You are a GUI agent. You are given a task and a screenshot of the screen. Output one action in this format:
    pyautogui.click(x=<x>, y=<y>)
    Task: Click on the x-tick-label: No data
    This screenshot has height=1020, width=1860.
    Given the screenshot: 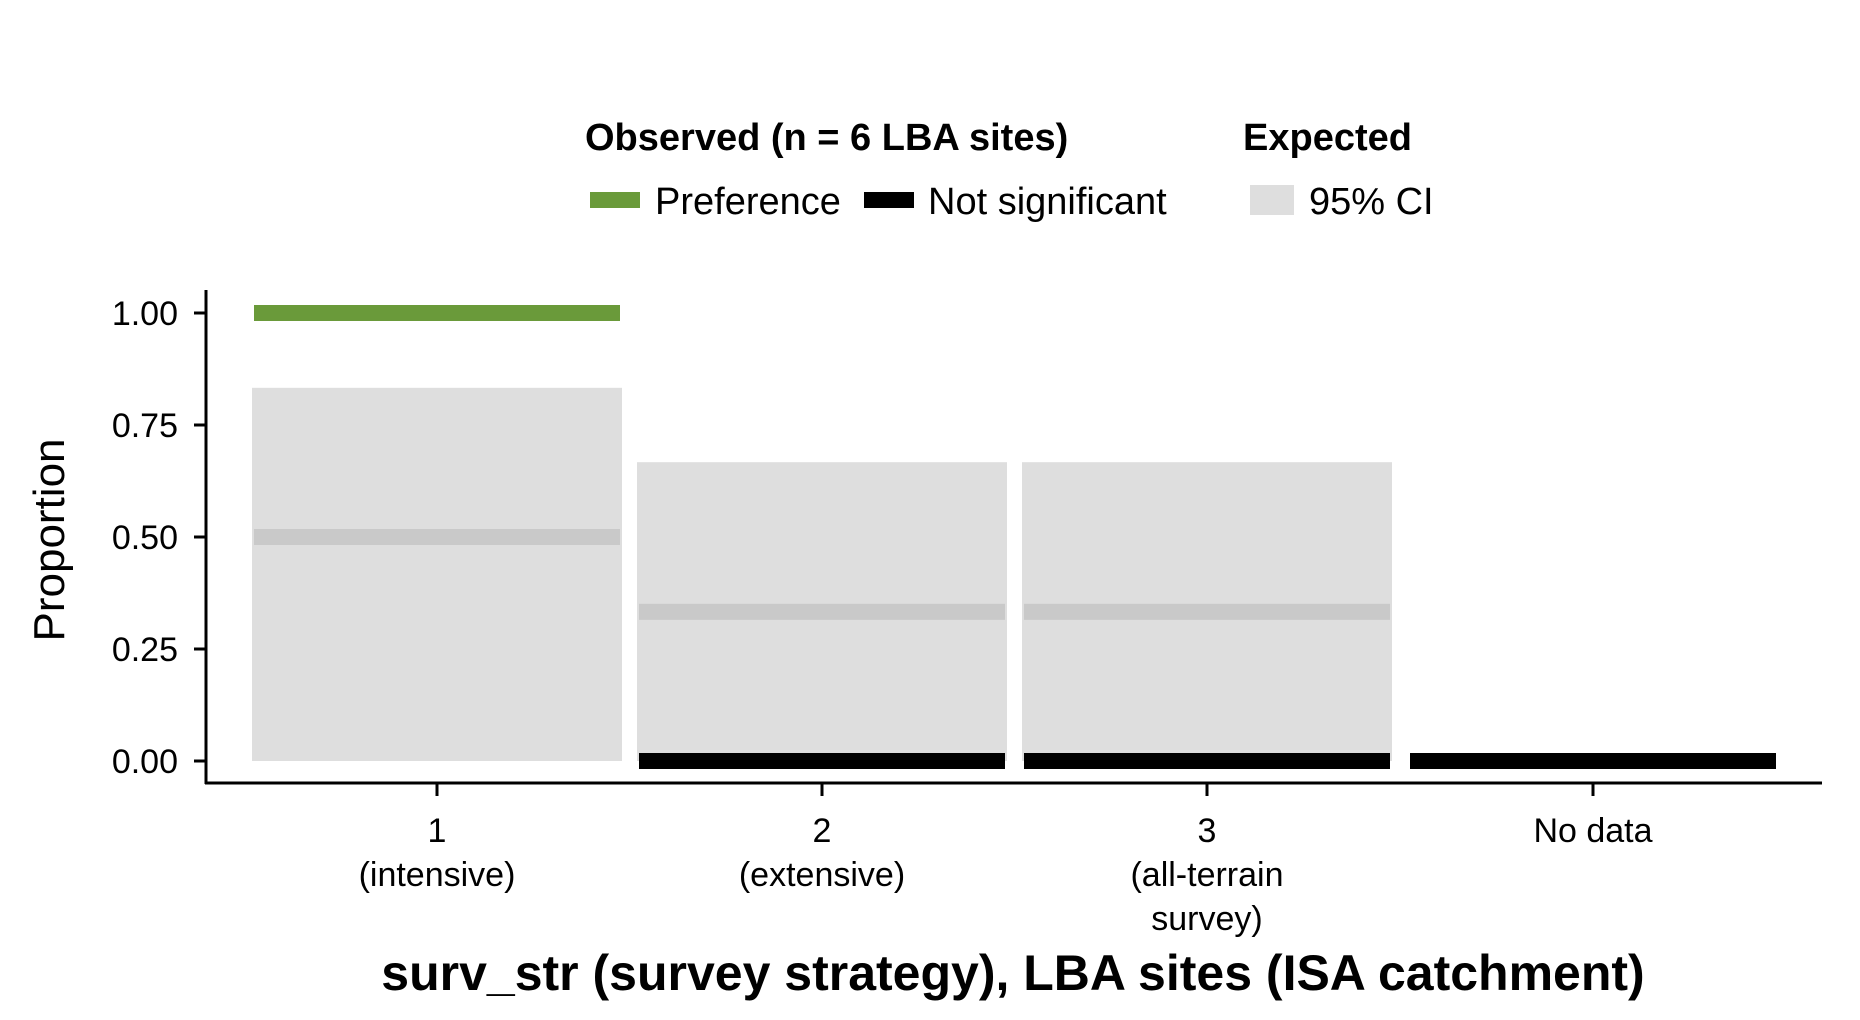 What is the action you would take?
    pyautogui.click(x=1592, y=831)
    